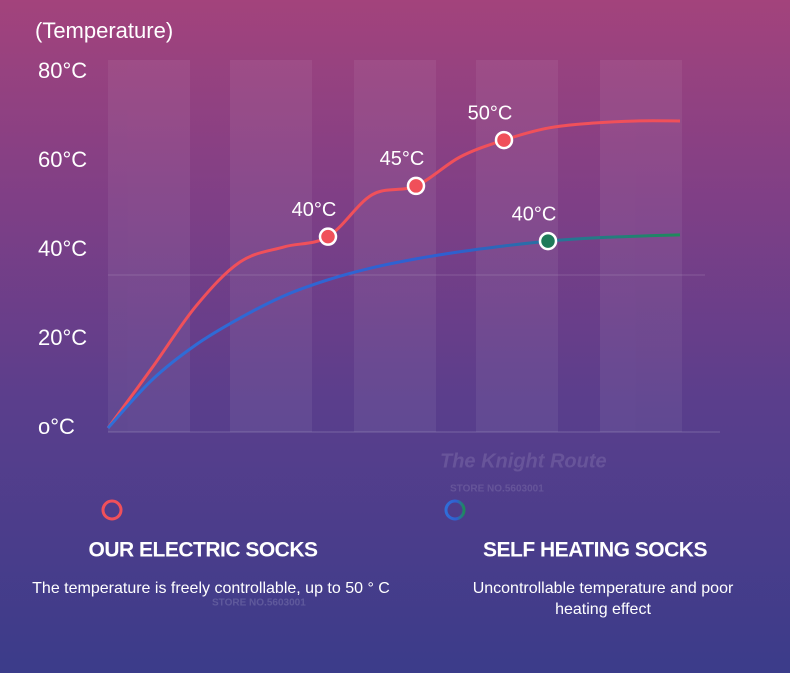 Image resolution: width=790 pixels, height=673 pixels. Describe the element at coordinates (62, 337) in the screenshot. I see `y-tick-label: 20°C` at that location.